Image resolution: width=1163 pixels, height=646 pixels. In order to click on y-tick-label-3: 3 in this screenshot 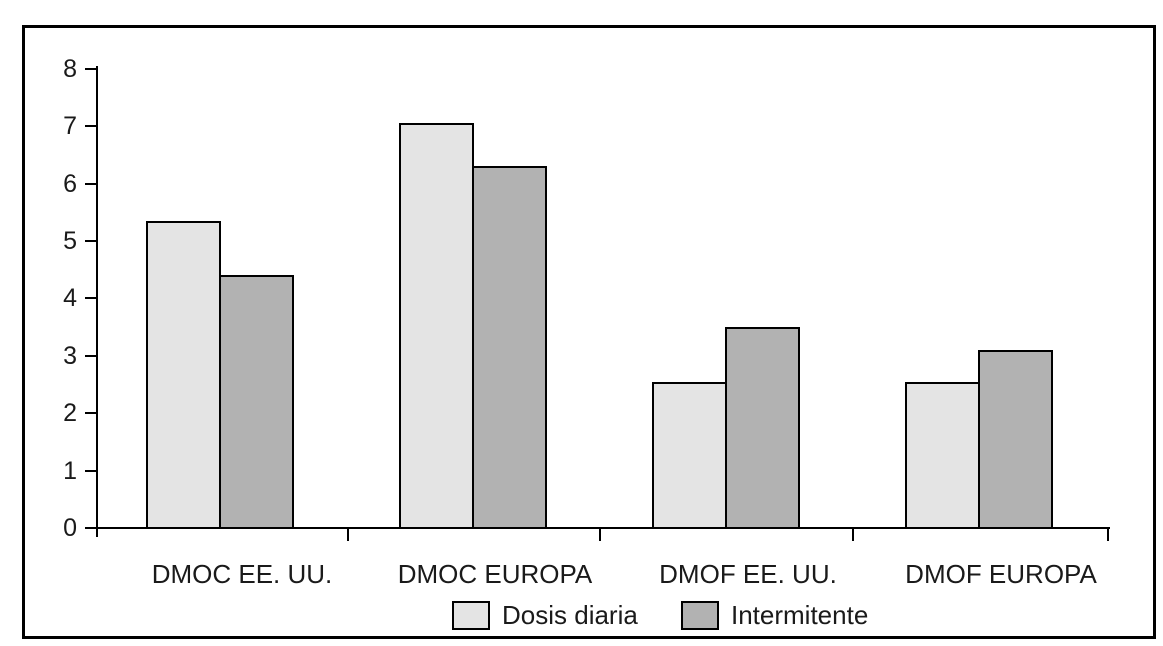, I will do `click(70, 355)`.